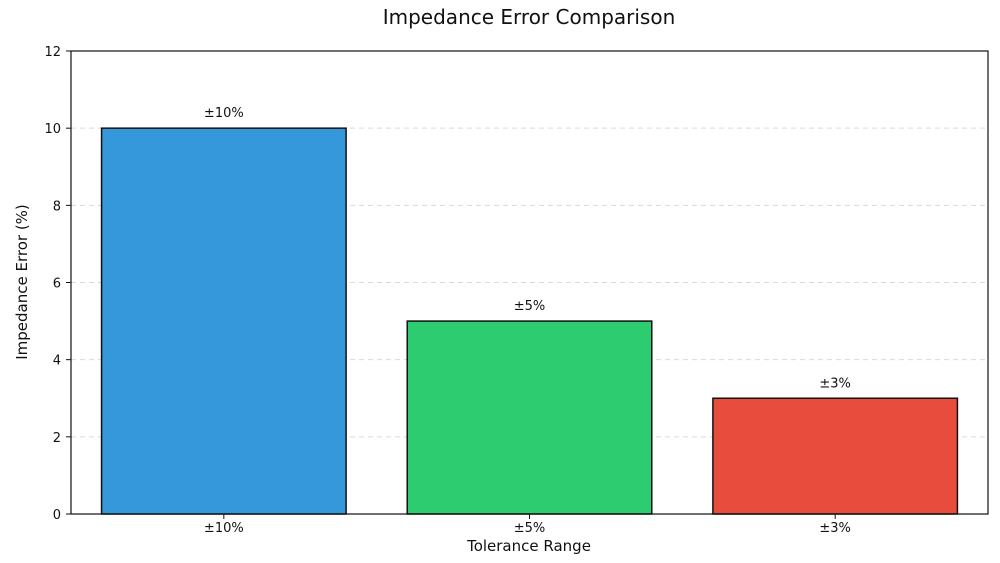  I want to click on bar-value-label: ±3%, so click(835, 383).